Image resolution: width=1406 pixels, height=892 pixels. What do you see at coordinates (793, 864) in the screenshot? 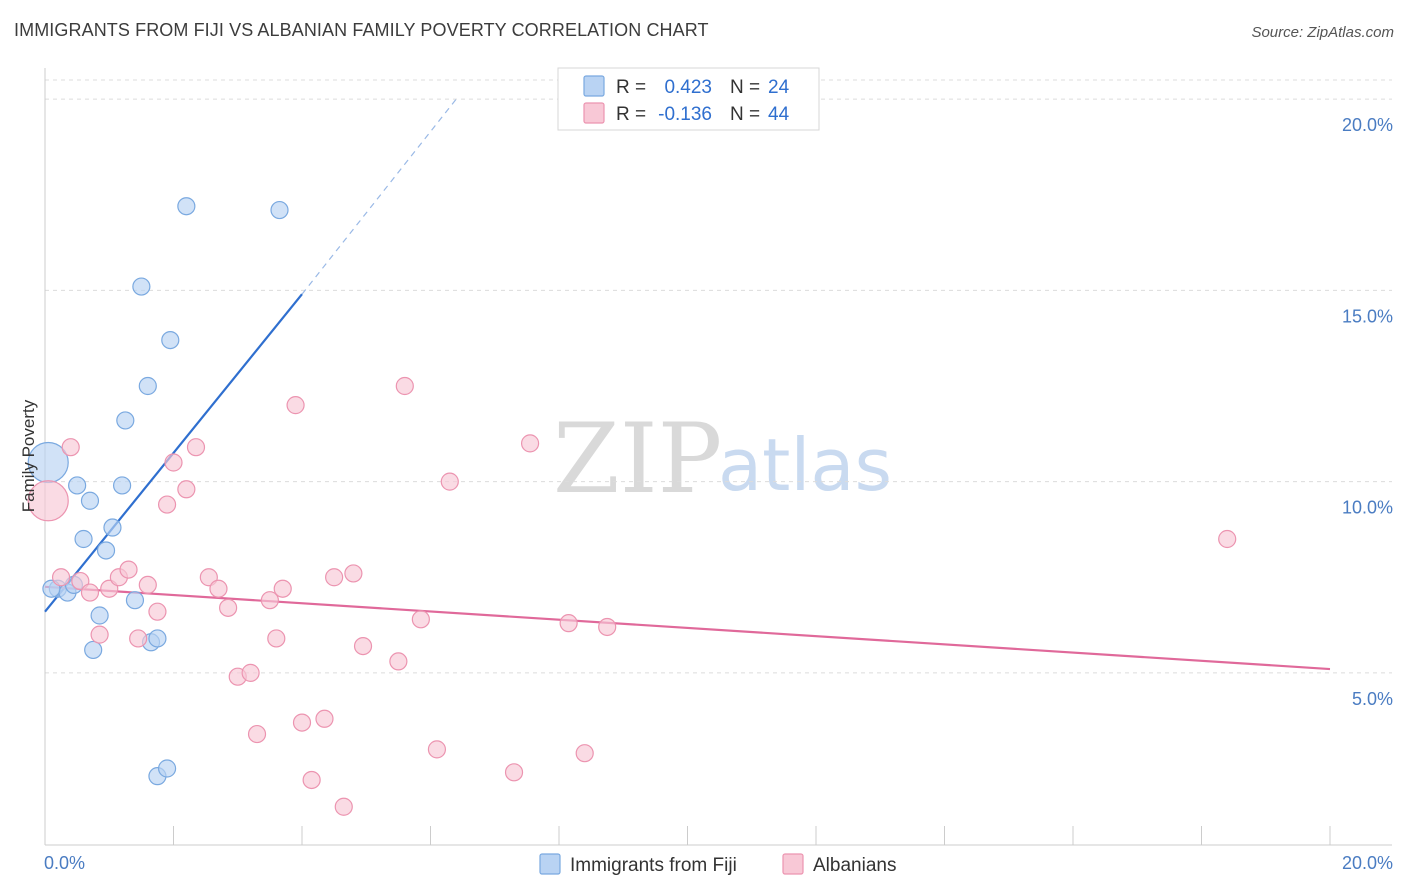
I see `albanians-bottom-legend-swatch` at bounding box center [793, 864].